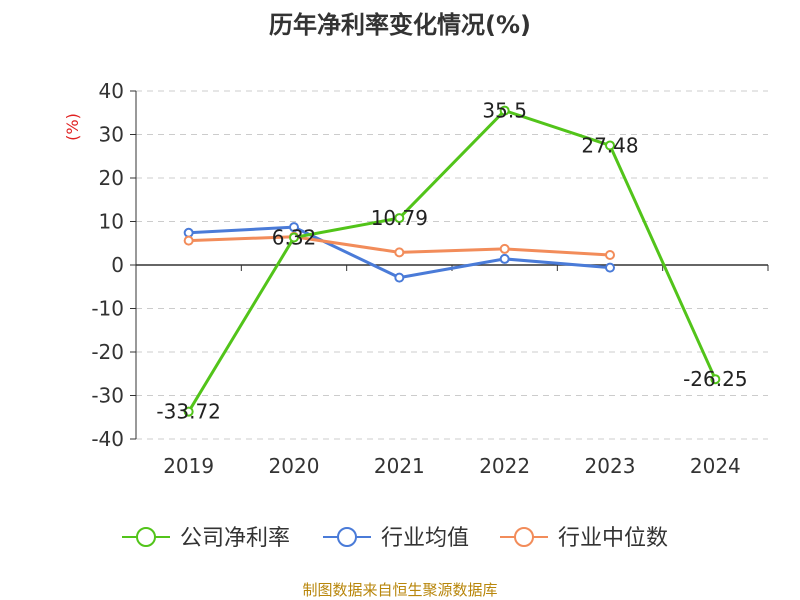 This screenshot has height=600, width=800. What do you see at coordinates (425, 538) in the screenshot?
I see `legend-label: 行业均值` at bounding box center [425, 538].